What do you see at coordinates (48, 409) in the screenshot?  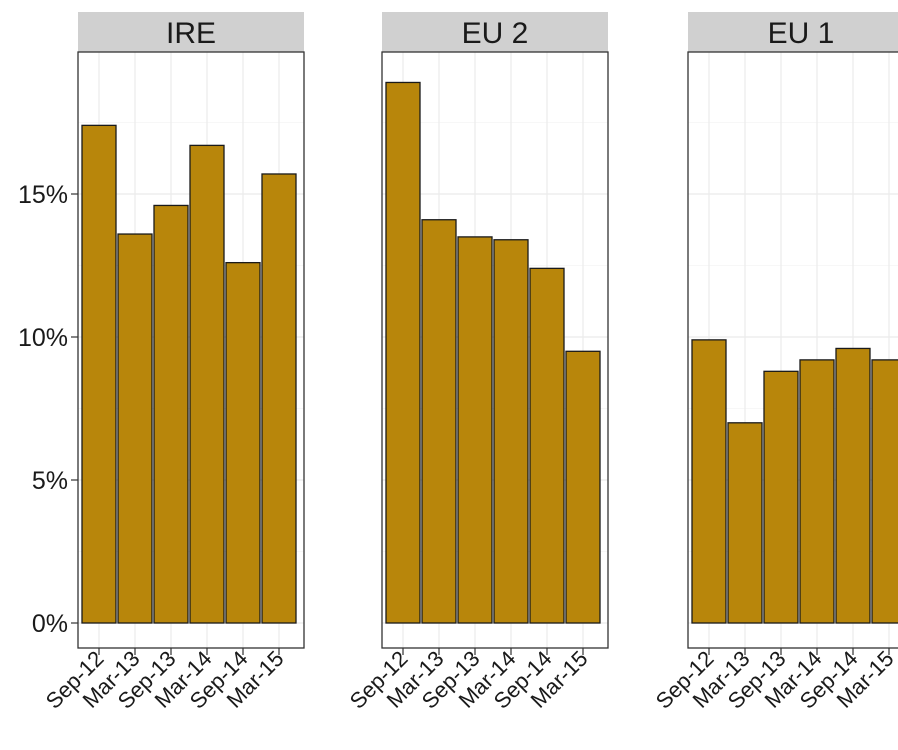 I see `y-axis: 0% 5% 10% 15%` at bounding box center [48, 409].